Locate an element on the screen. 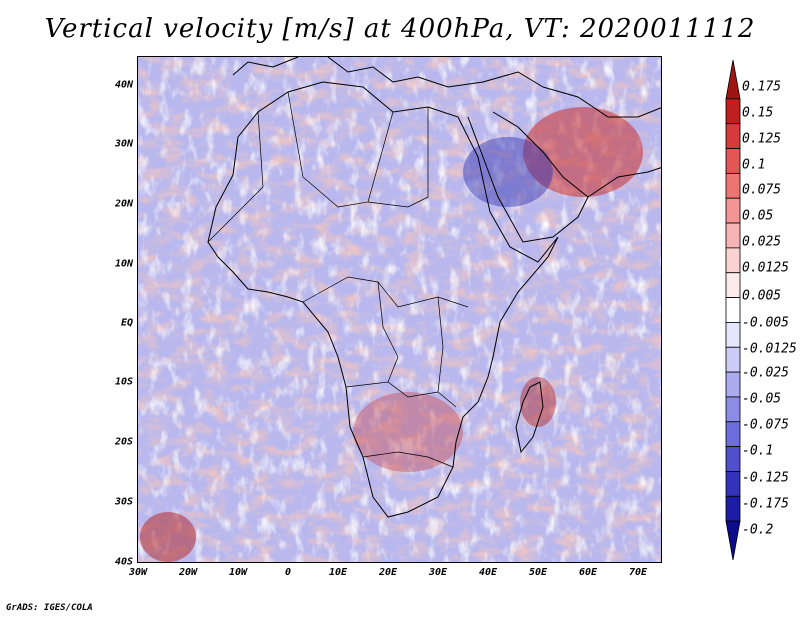 This screenshot has height=618, width=800. lat-tick-label: 30N is located at coordinates (123, 144).